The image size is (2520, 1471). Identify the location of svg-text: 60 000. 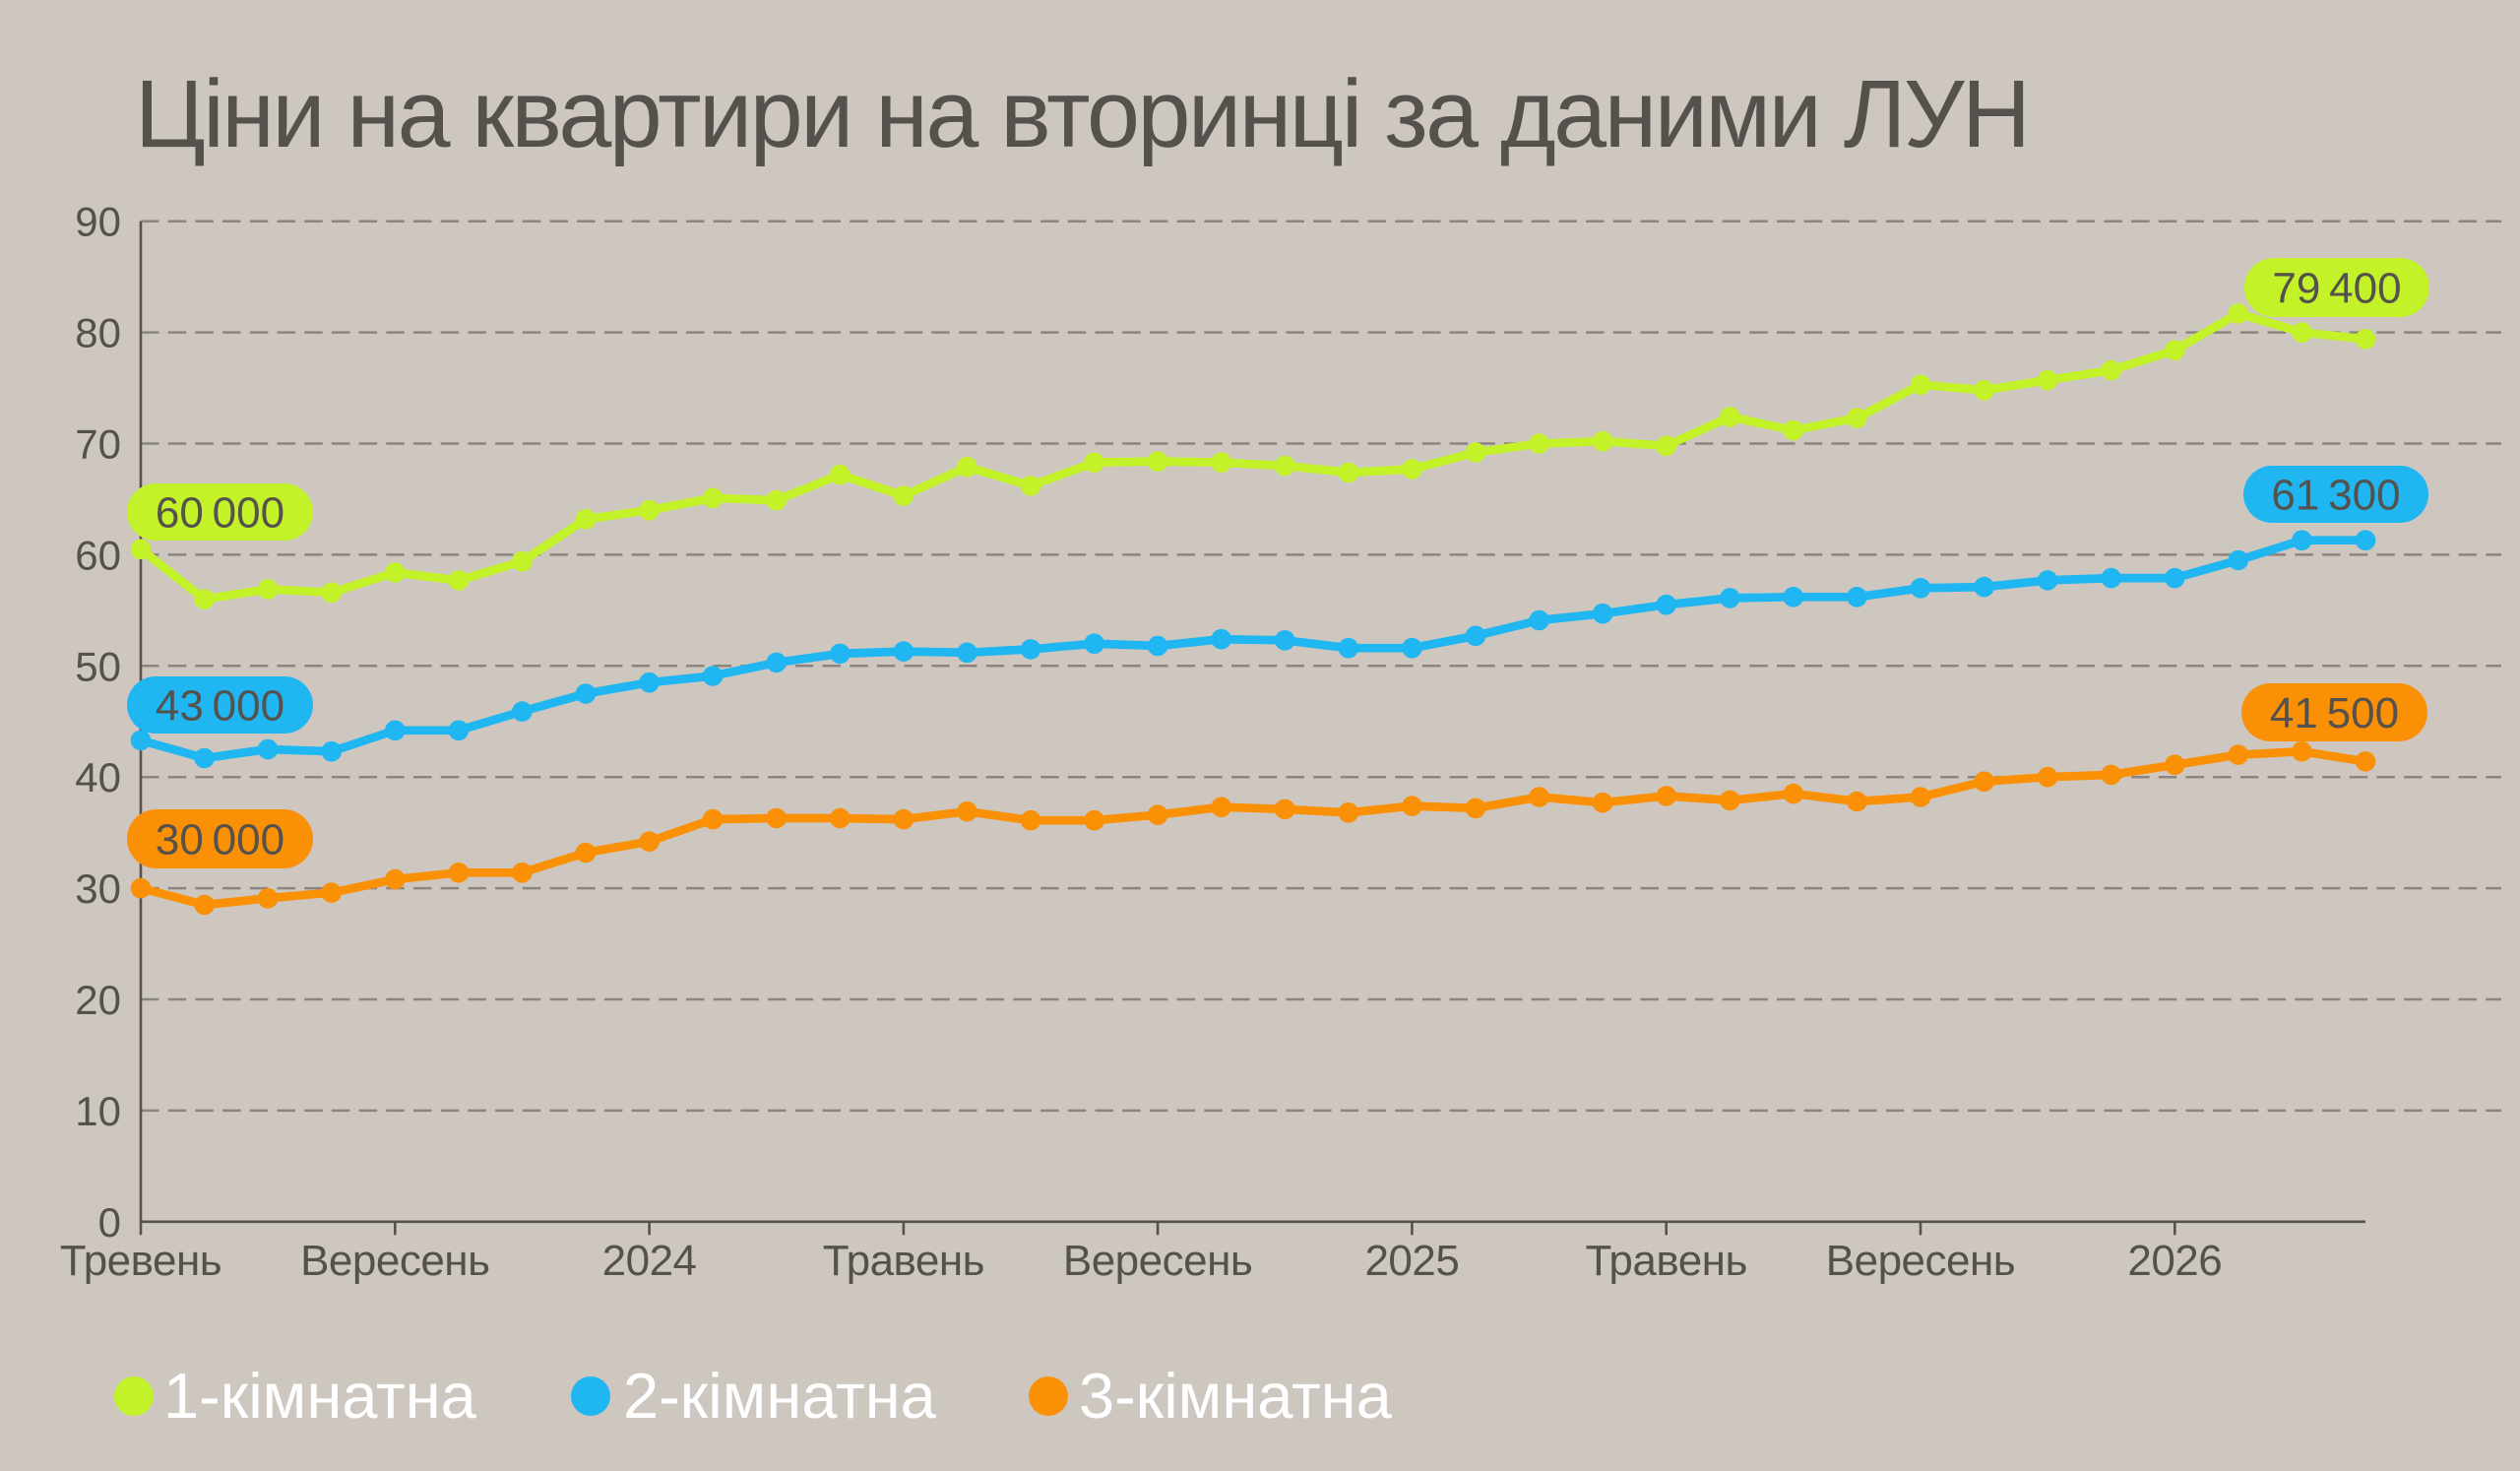
(220, 513).